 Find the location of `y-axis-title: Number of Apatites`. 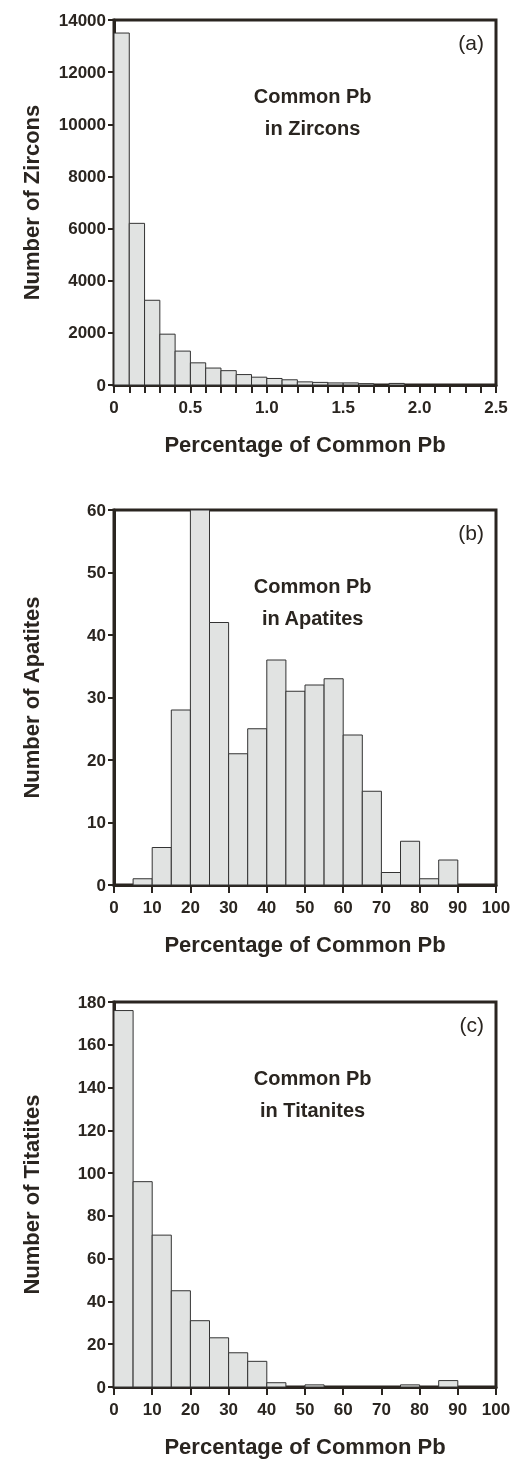

y-axis-title: Number of Apatites is located at coordinates (31, 697).